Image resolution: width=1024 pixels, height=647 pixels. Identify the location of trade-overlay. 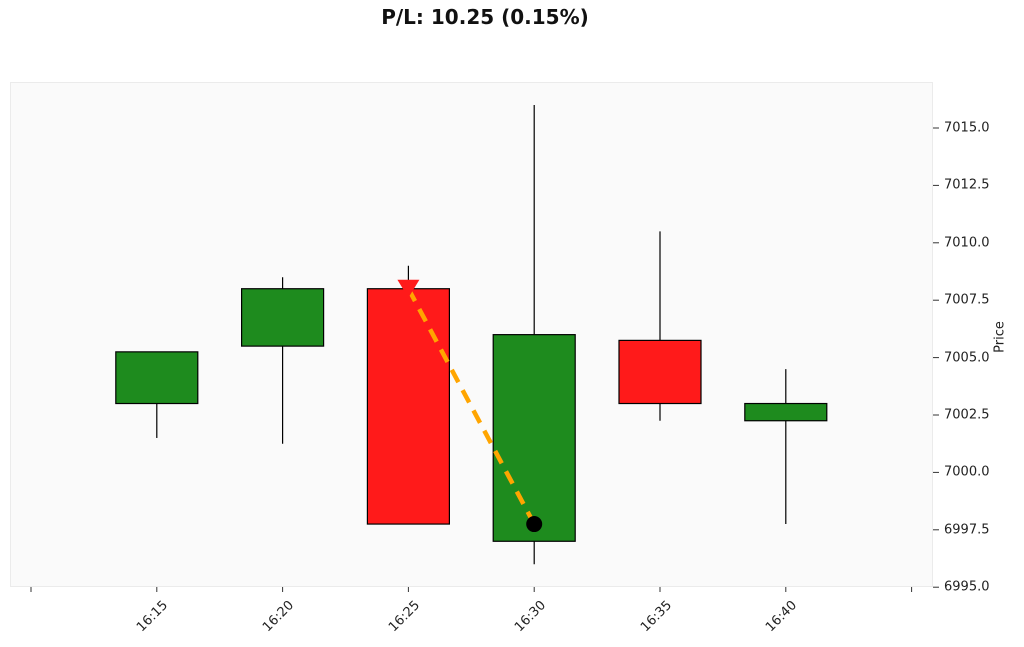
(470, 406).